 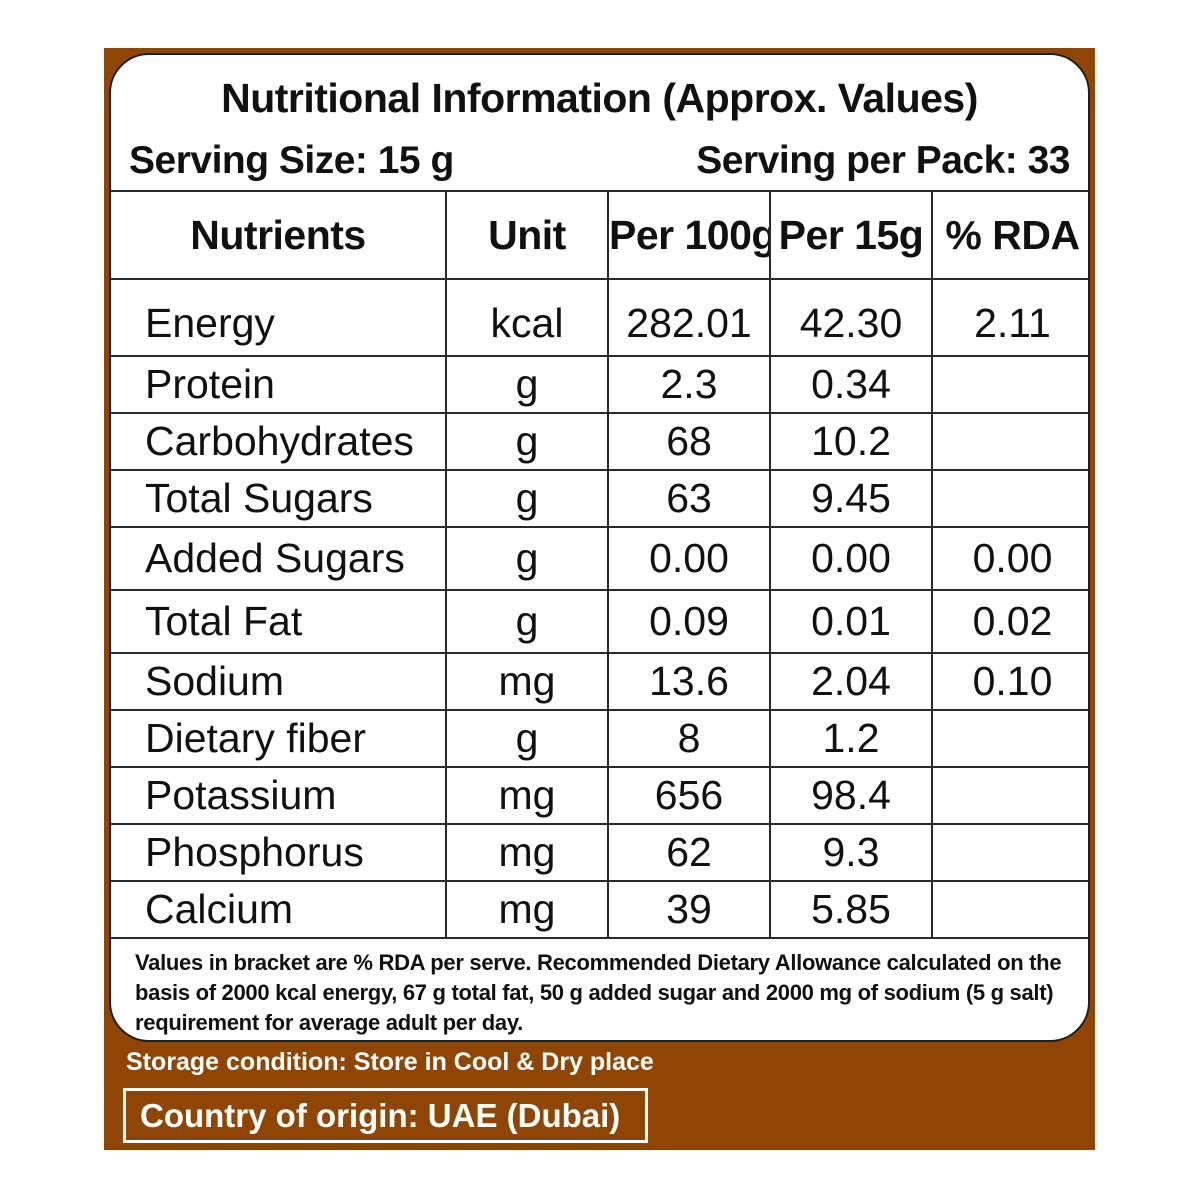 I want to click on table-row: Protein g 2.3 0.34, so click(x=599, y=384).